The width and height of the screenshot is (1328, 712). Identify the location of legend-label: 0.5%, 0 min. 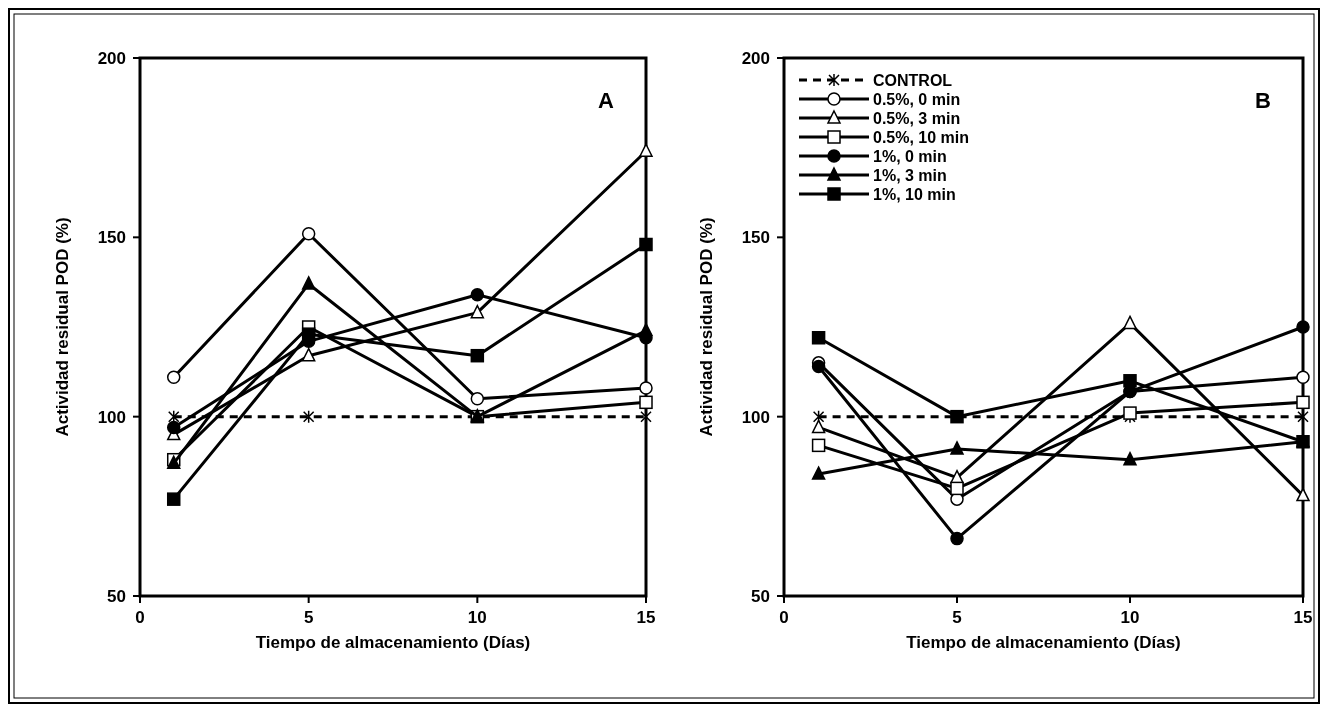
(917, 99).